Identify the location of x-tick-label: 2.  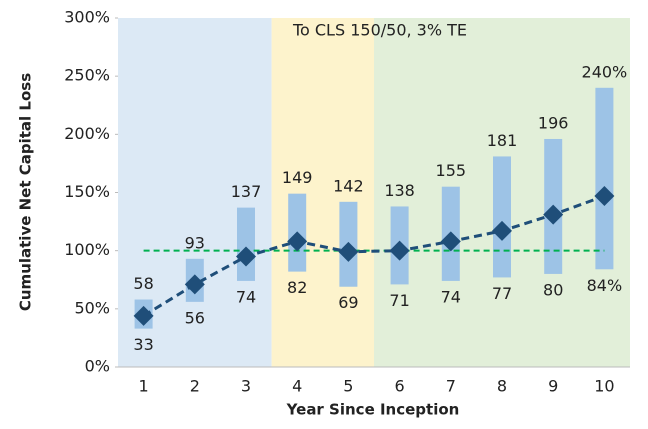
(195, 386).